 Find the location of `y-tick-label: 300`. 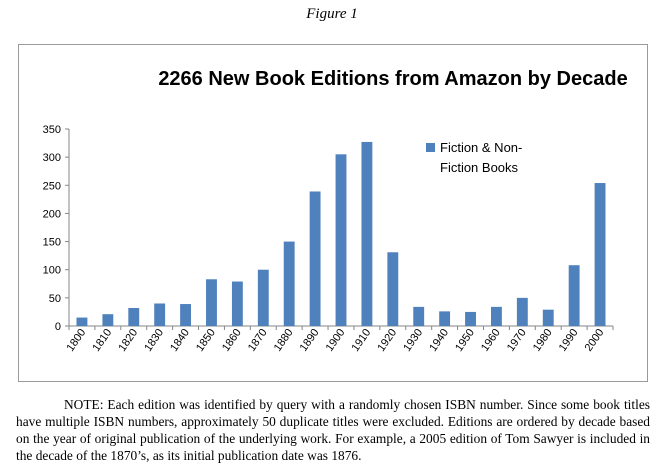

y-tick-label: 300 is located at coordinates (52, 158).